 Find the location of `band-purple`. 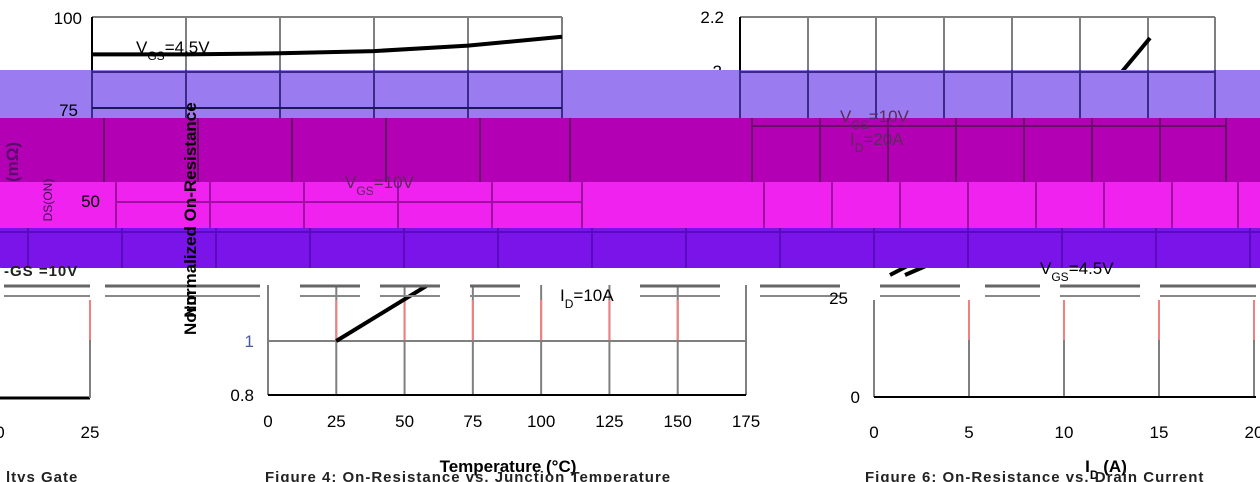

band-purple is located at coordinates (630, 94).